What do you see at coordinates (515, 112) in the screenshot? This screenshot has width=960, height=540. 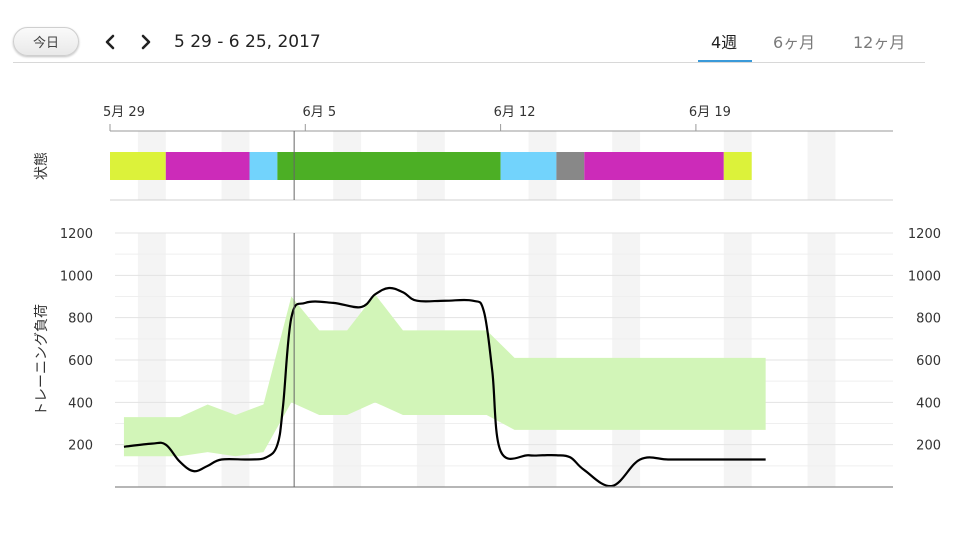 I see `x-tick-label: 6月 12` at bounding box center [515, 112].